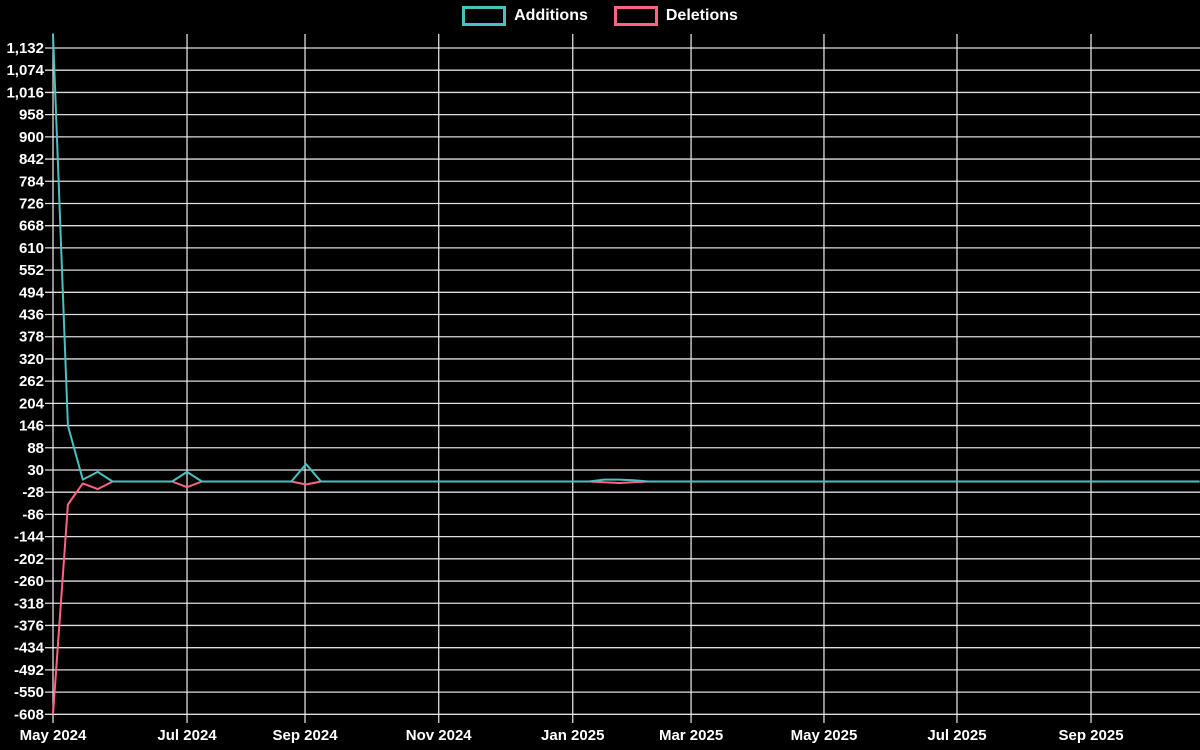  I want to click on y-axis-tick-label: -550, so click(29, 692).